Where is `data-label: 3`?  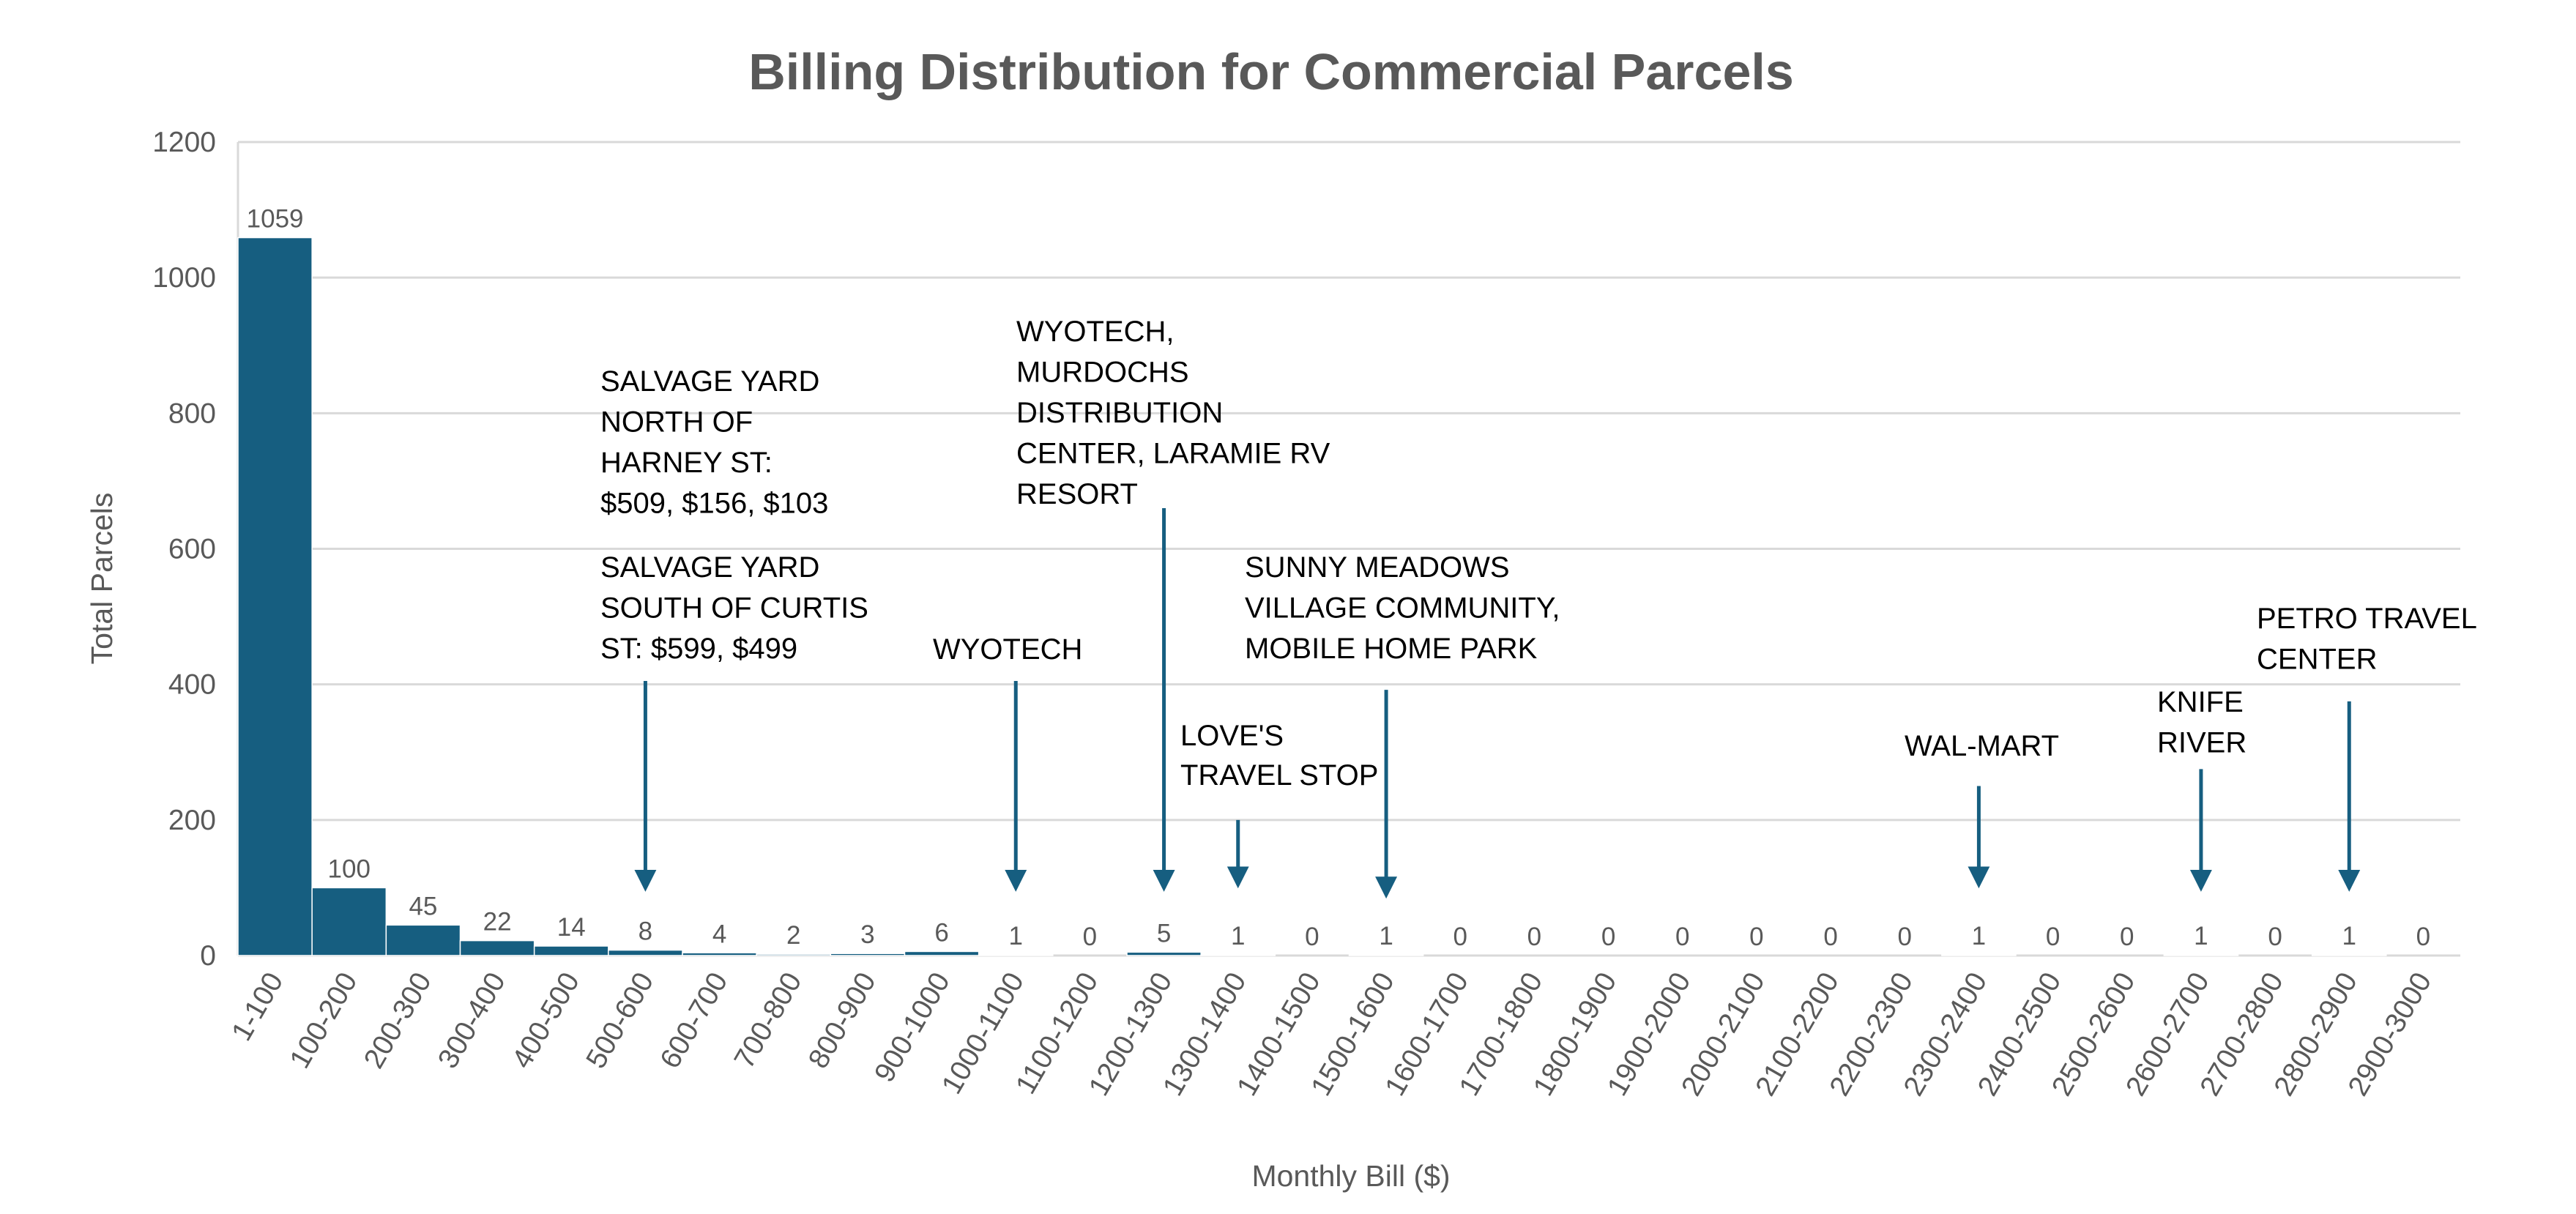 data-label: 3 is located at coordinates (867, 934).